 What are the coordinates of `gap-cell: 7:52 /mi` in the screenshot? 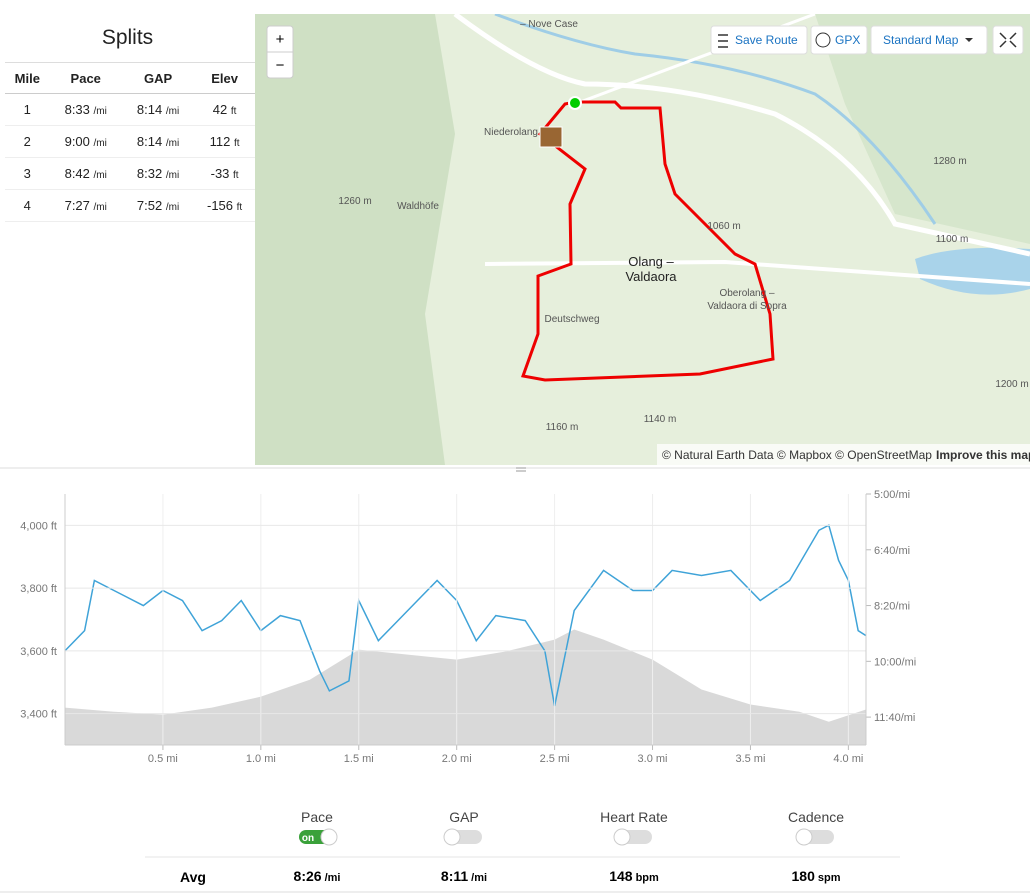 It's located at (158, 205).